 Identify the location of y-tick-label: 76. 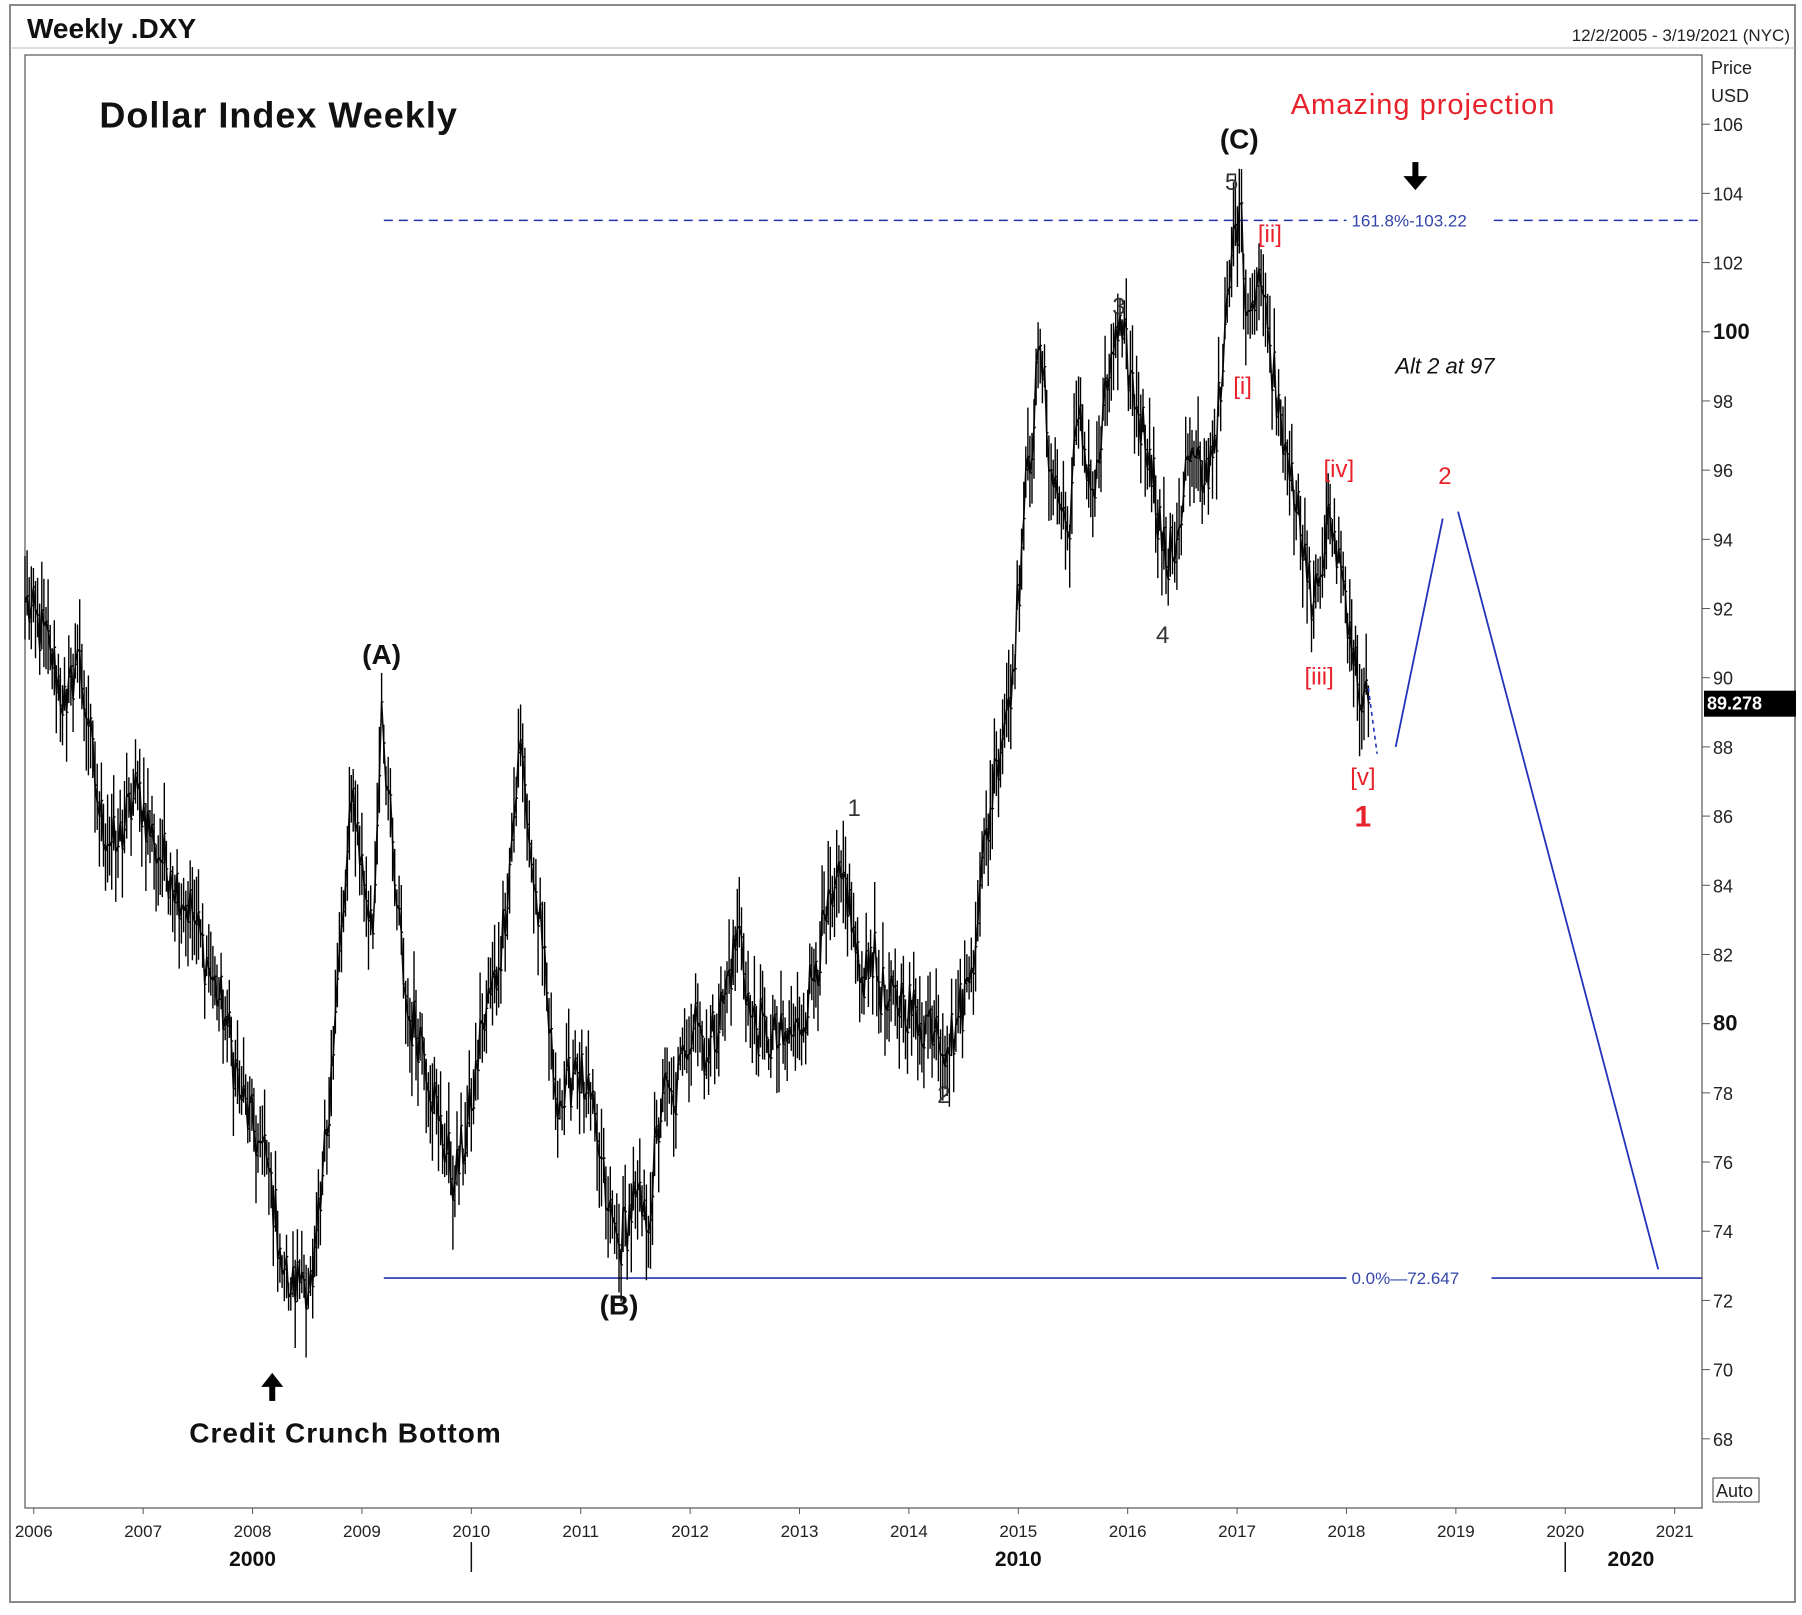
(1723, 1163).